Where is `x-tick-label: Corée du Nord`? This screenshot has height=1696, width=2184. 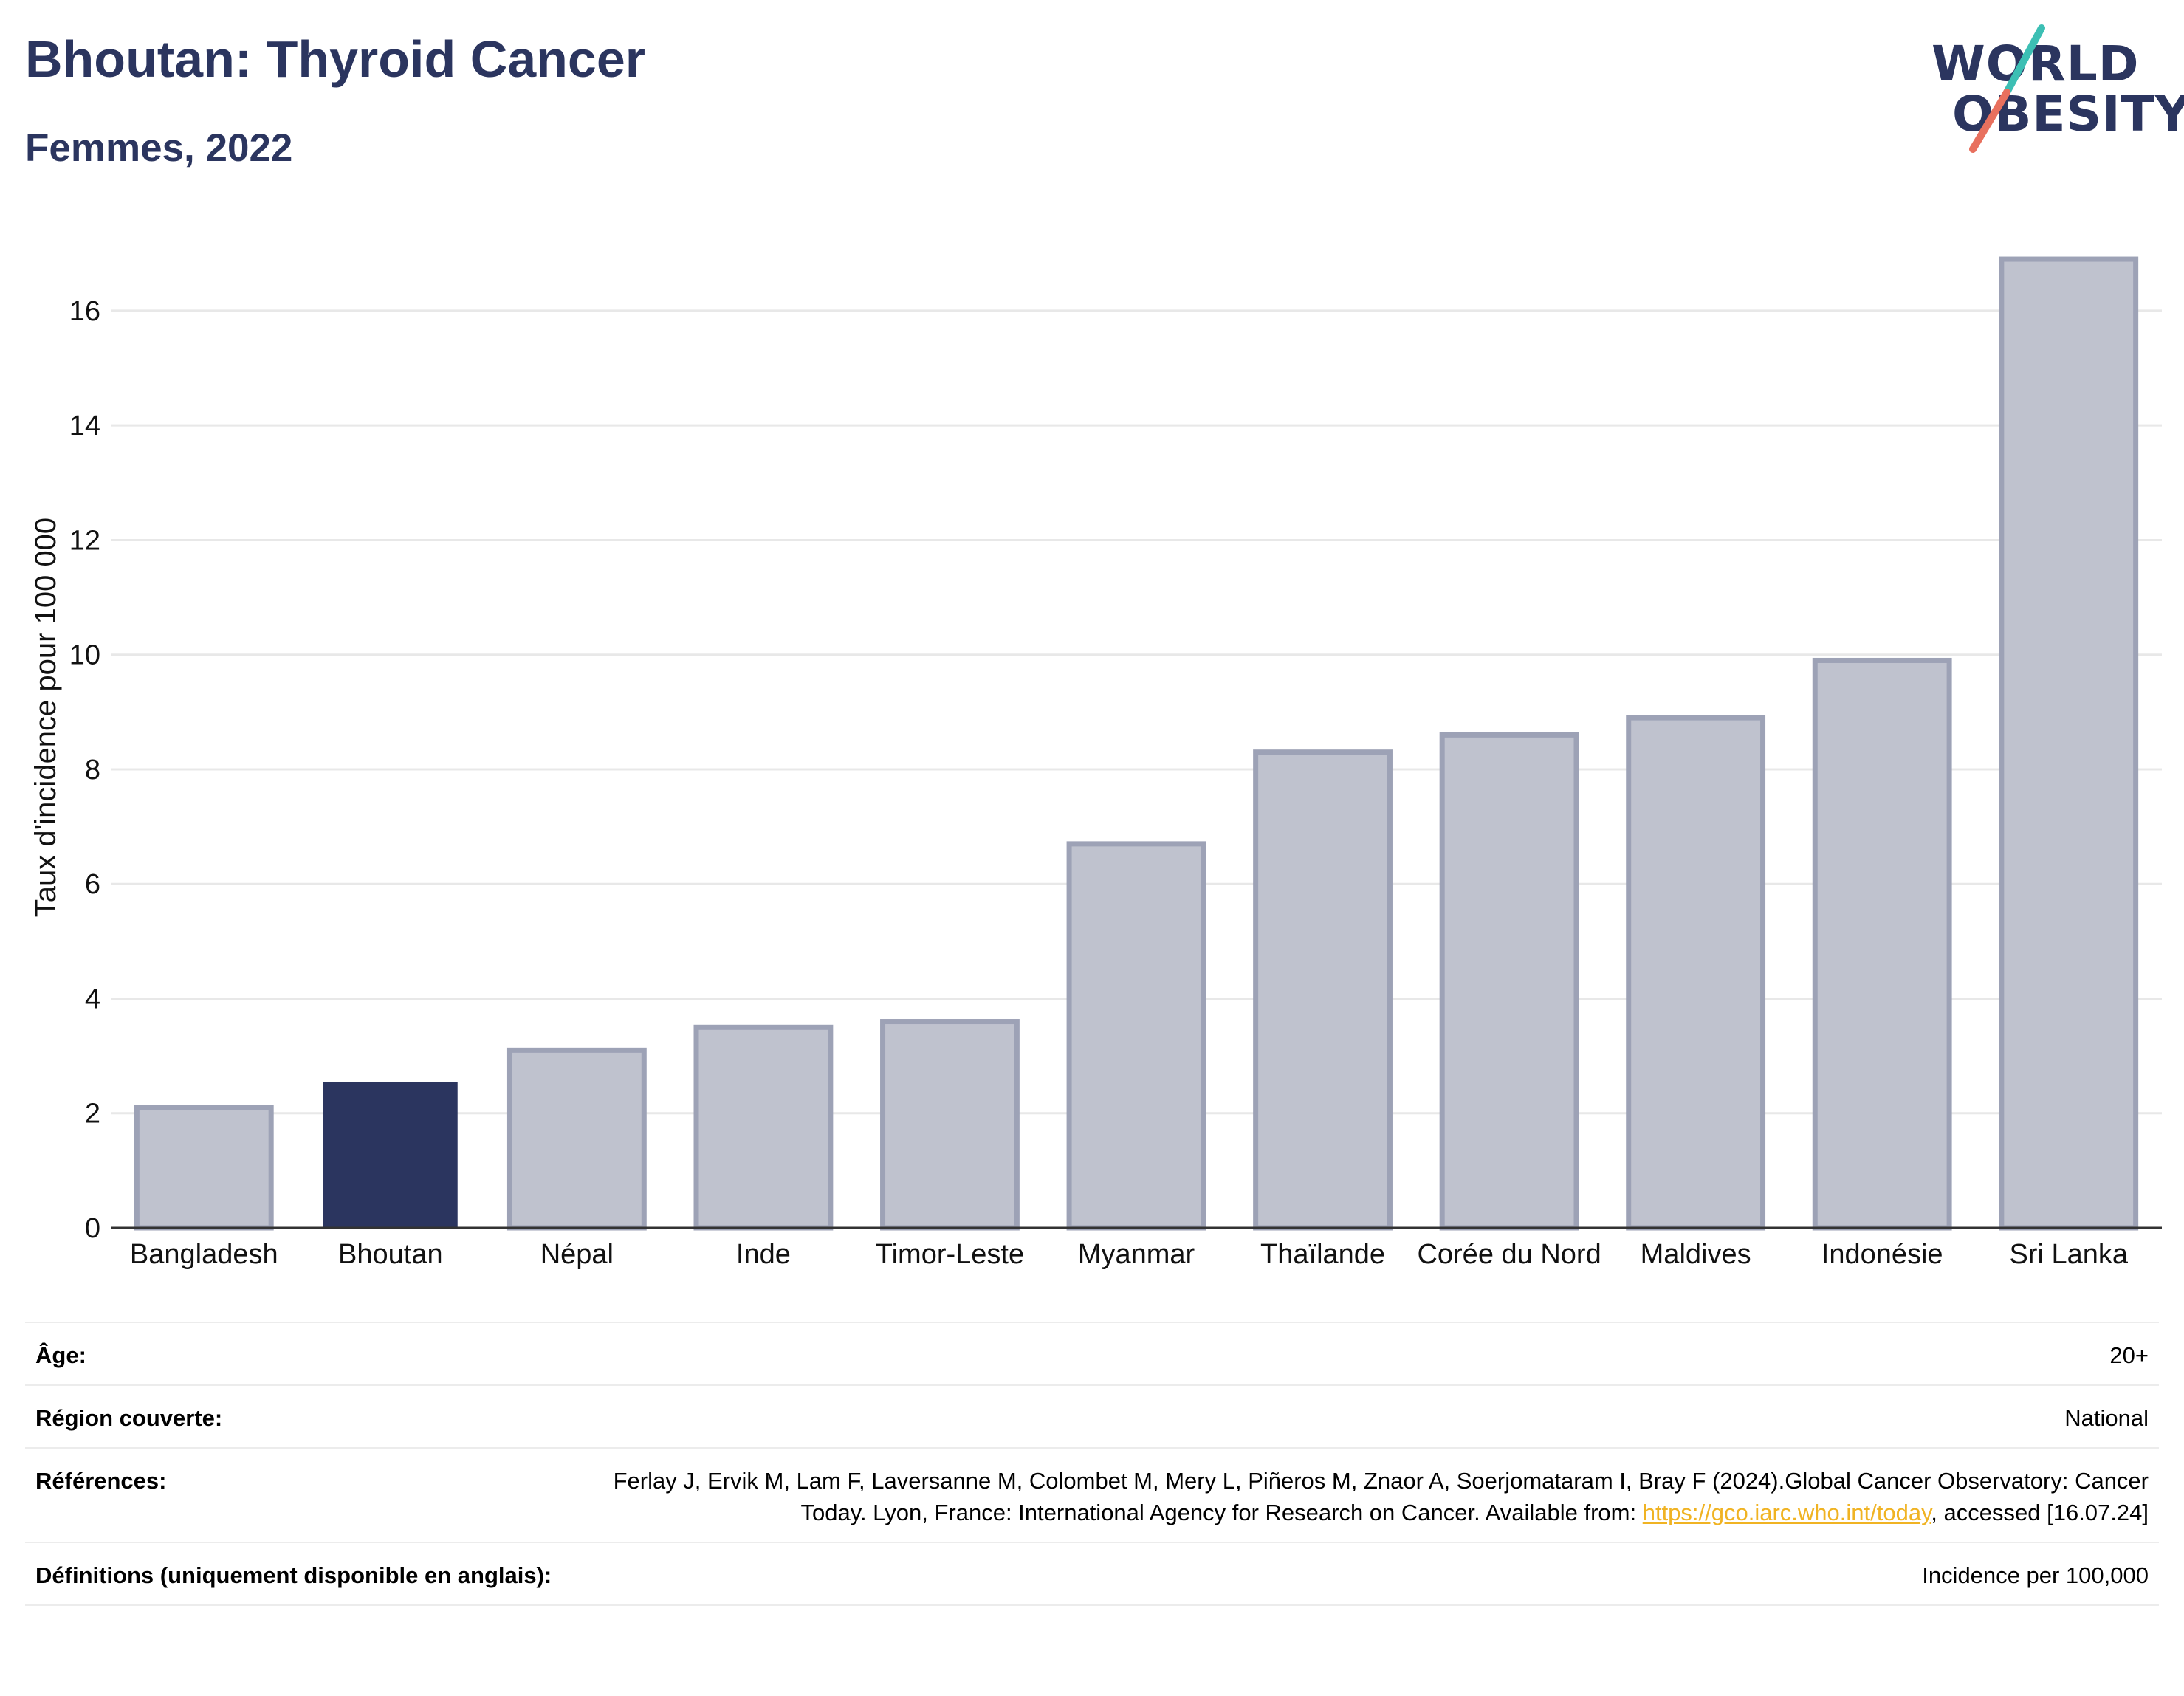 x-tick-label: Corée du Nord is located at coordinates (1509, 1254).